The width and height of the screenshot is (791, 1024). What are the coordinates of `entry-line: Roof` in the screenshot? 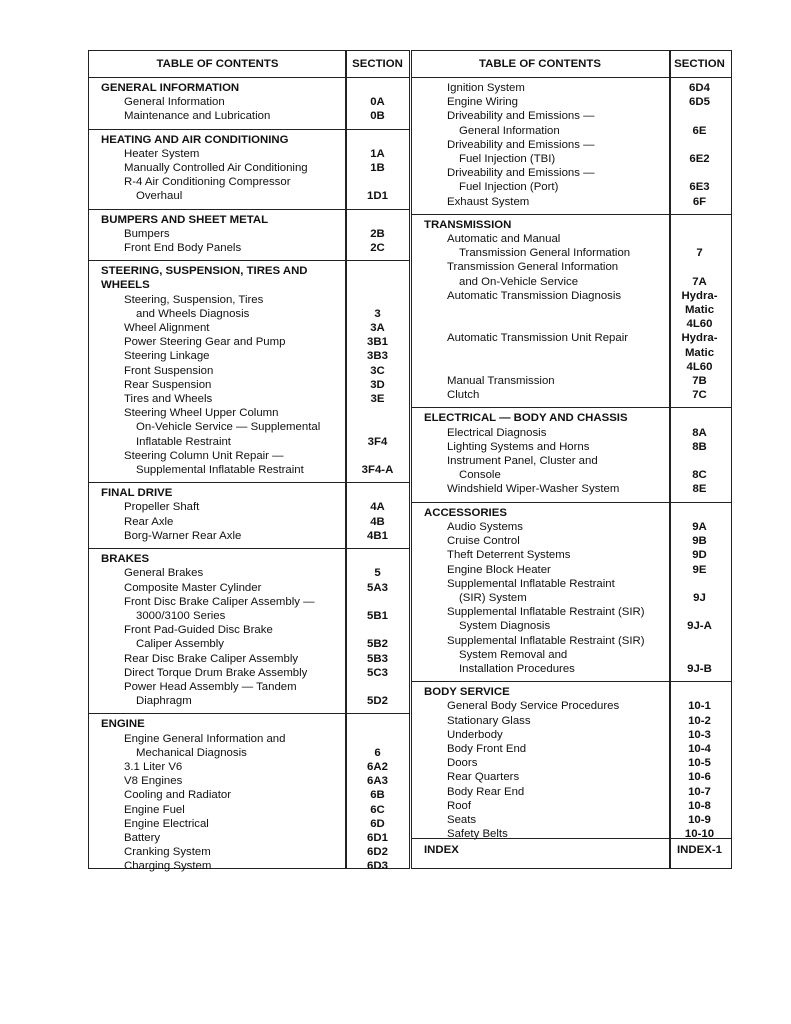 It's located at (459, 805).